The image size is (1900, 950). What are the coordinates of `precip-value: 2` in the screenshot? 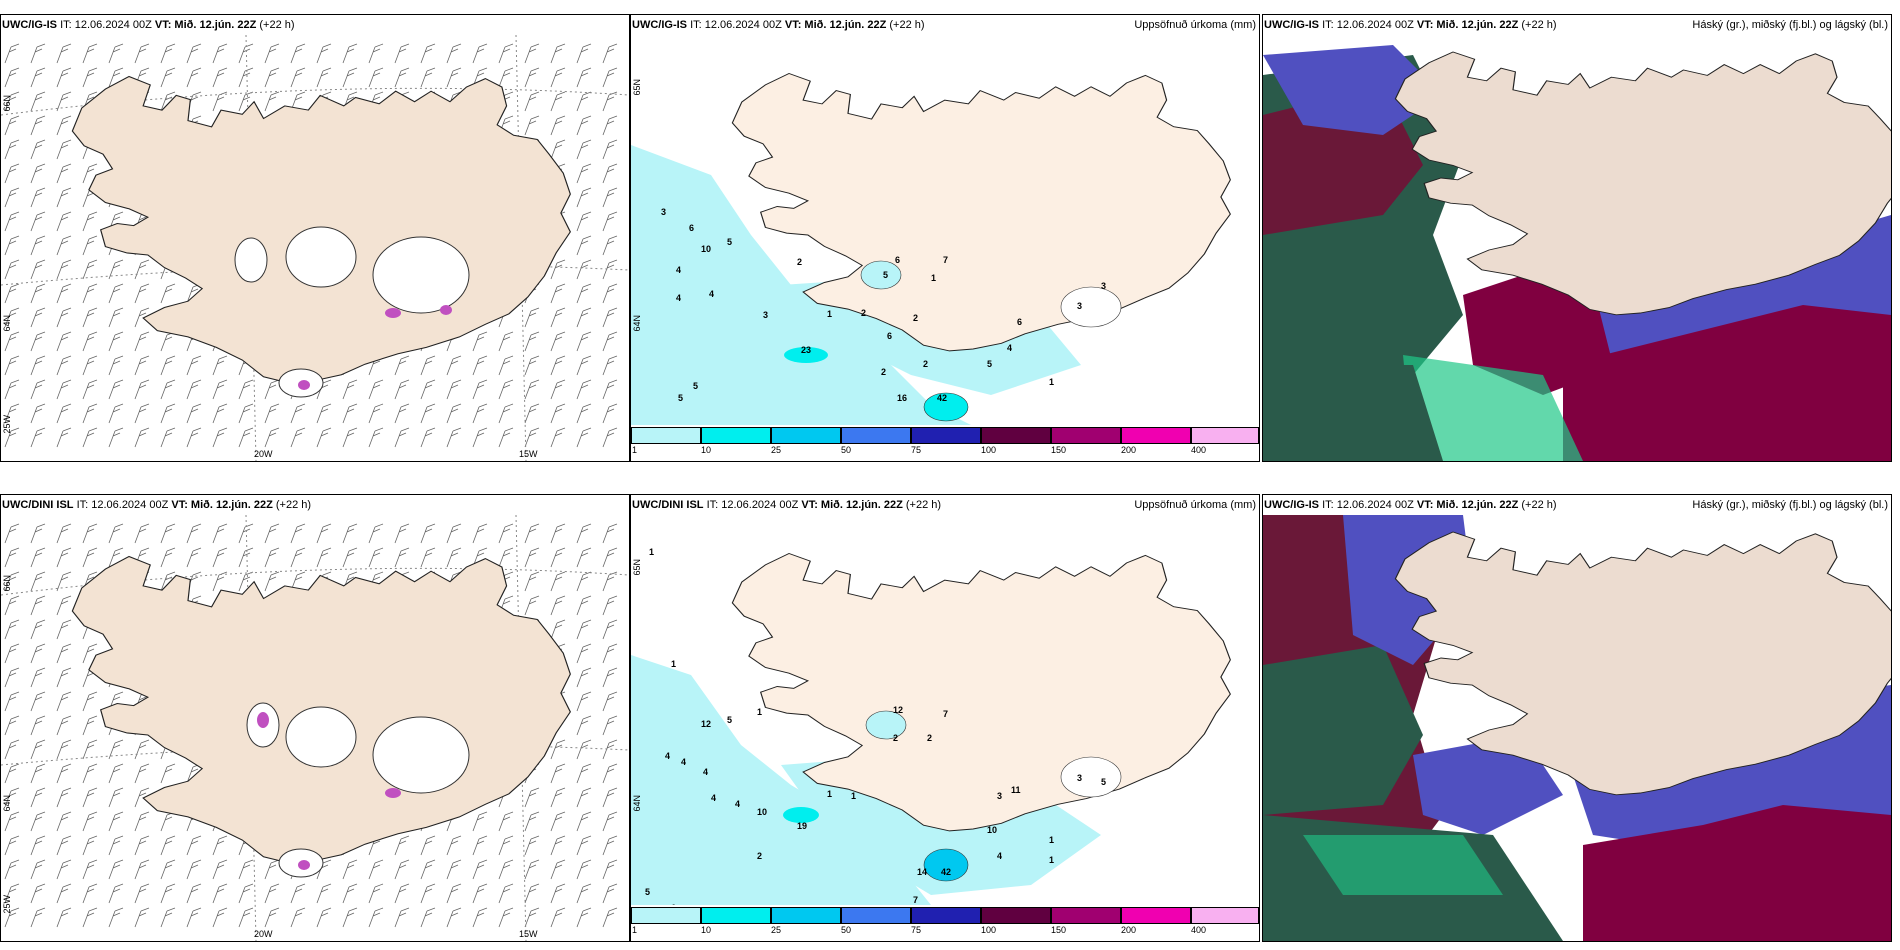 It's located at (916, 318).